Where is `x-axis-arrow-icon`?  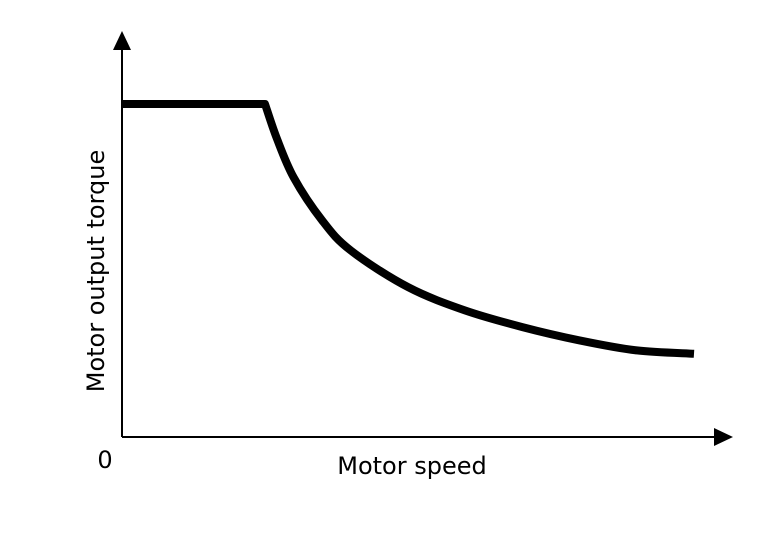
x-axis-arrow-icon is located at coordinates (723, 437).